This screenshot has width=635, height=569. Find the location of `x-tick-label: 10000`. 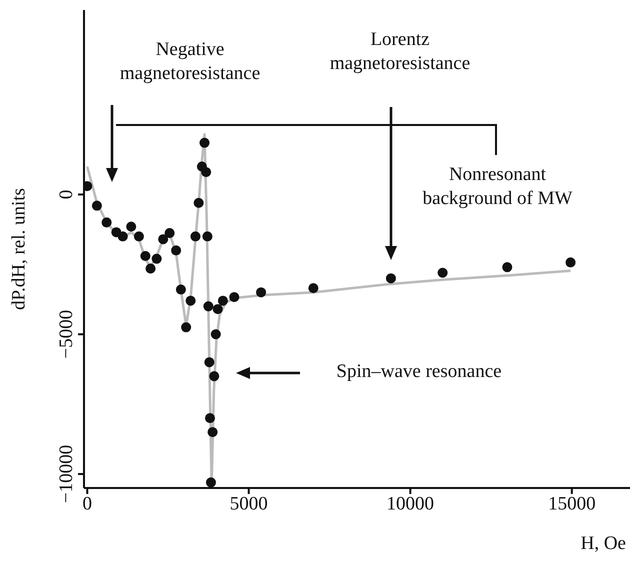

x-tick-label: 10000 is located at coordinates (410, 503).